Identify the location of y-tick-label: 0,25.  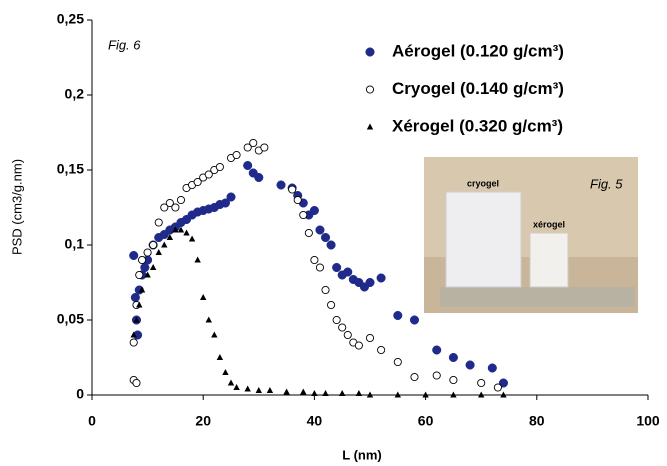
(70, 19).